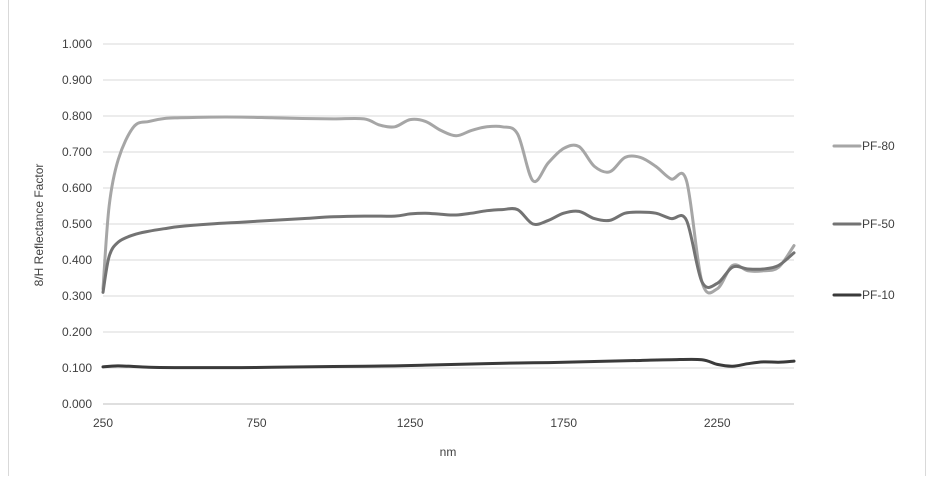 Image resolution: width=927 pixels, height=477 pixels. What do you see at coordinates (878, 224) in the screenshot?
I see `legend-label-pf-50: PF-50` at bounding box center [878, 224].